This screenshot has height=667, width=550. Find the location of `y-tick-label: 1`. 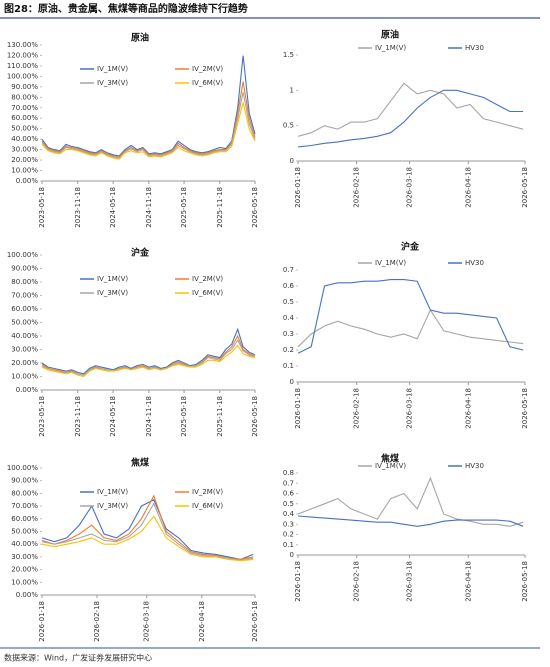

y-tick-label: 1 is located at coordinates (292, 90).